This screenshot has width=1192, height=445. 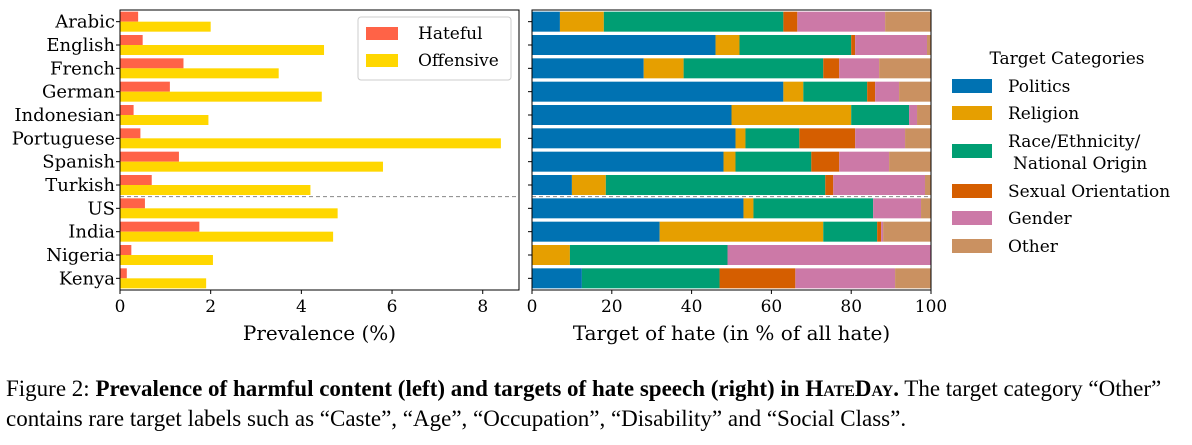 I want to click on bar-gender-spanish, so click(x=864, y=161).